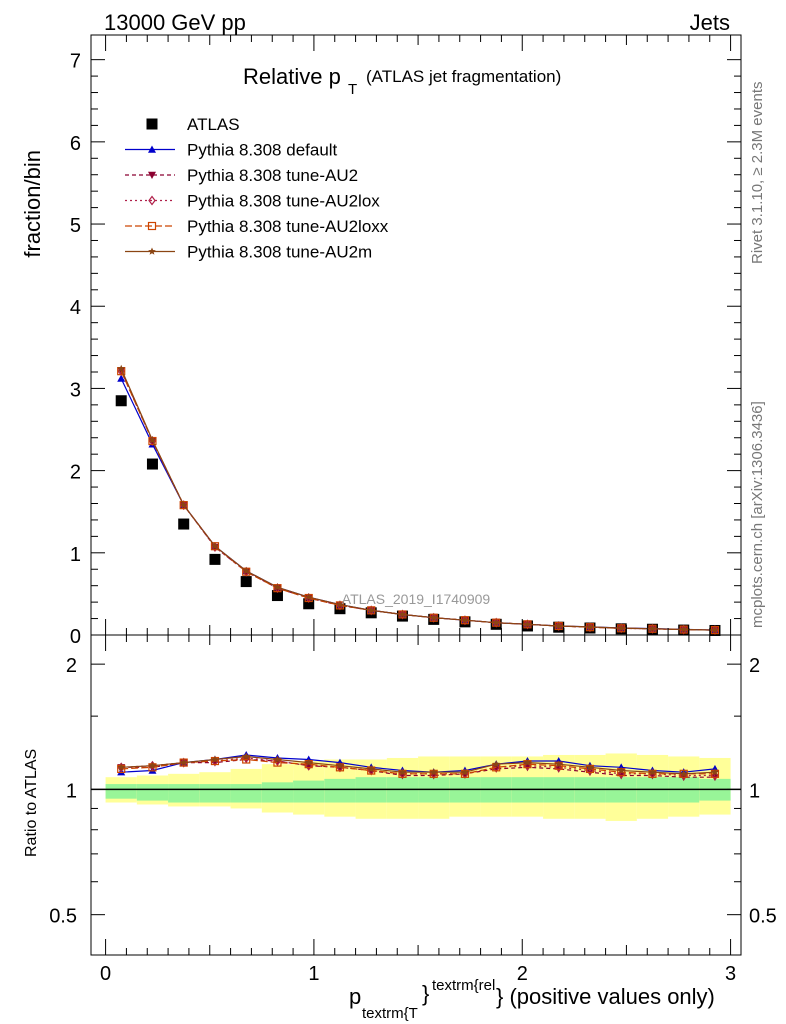  What do you see at coordinates (272, 175) in the screenshot?
I see `legend-label: Pythia 8.308 tune-AU2` at bounding box center [272, 175].